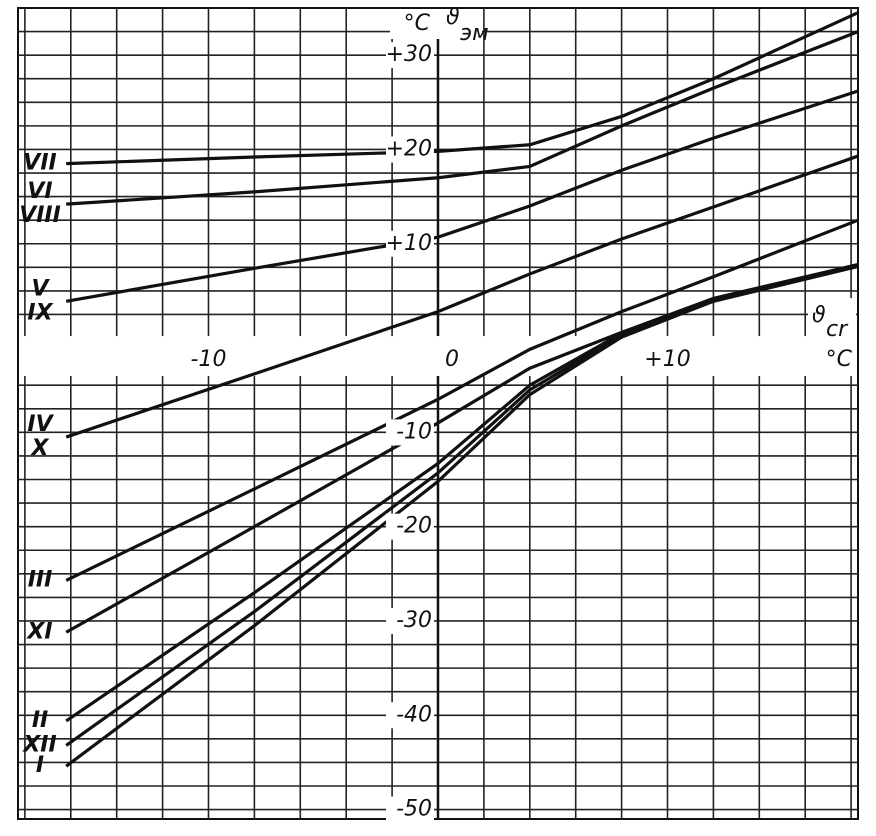 This screenshot has width=876, height=836. I want to click on series-label: XII, so click(38, 744).